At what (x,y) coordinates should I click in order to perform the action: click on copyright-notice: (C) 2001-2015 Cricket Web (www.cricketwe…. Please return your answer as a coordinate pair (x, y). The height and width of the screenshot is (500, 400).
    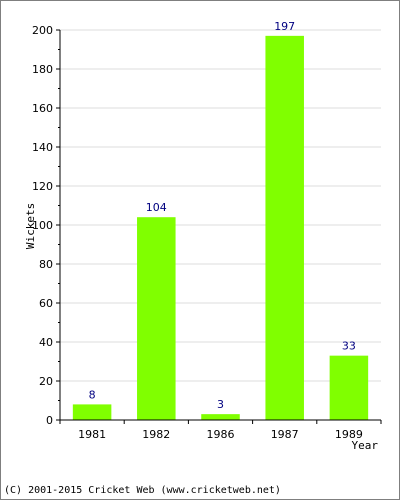
    Looking at the image, I should click on (142, 490).